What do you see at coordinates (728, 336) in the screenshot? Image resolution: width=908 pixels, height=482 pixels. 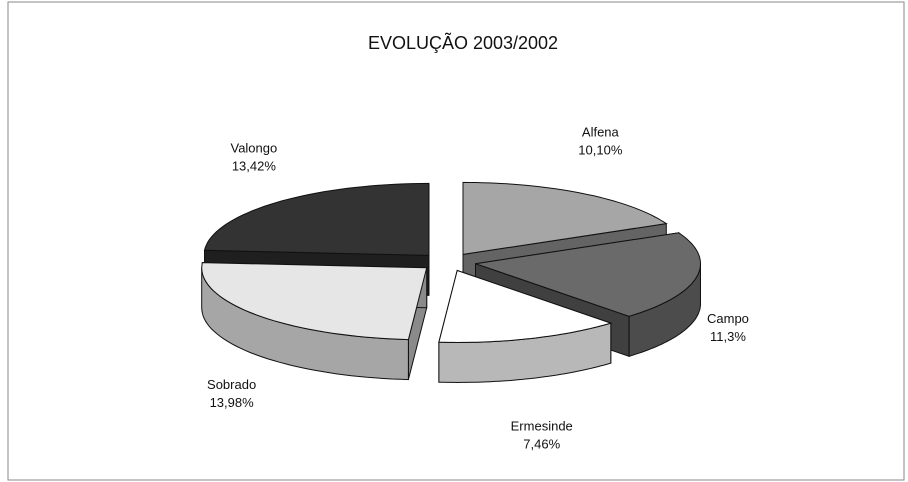 I see `slice-value-label: 11,3%` at bounding box center [728, 336].